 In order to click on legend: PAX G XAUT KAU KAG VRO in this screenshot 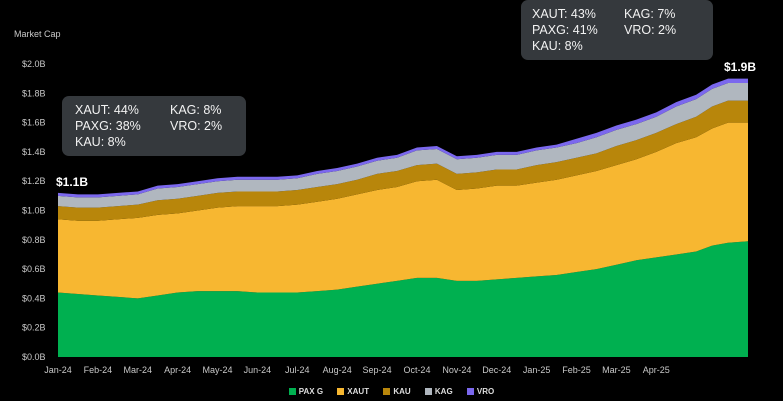, I will do `click(391, 391)`.